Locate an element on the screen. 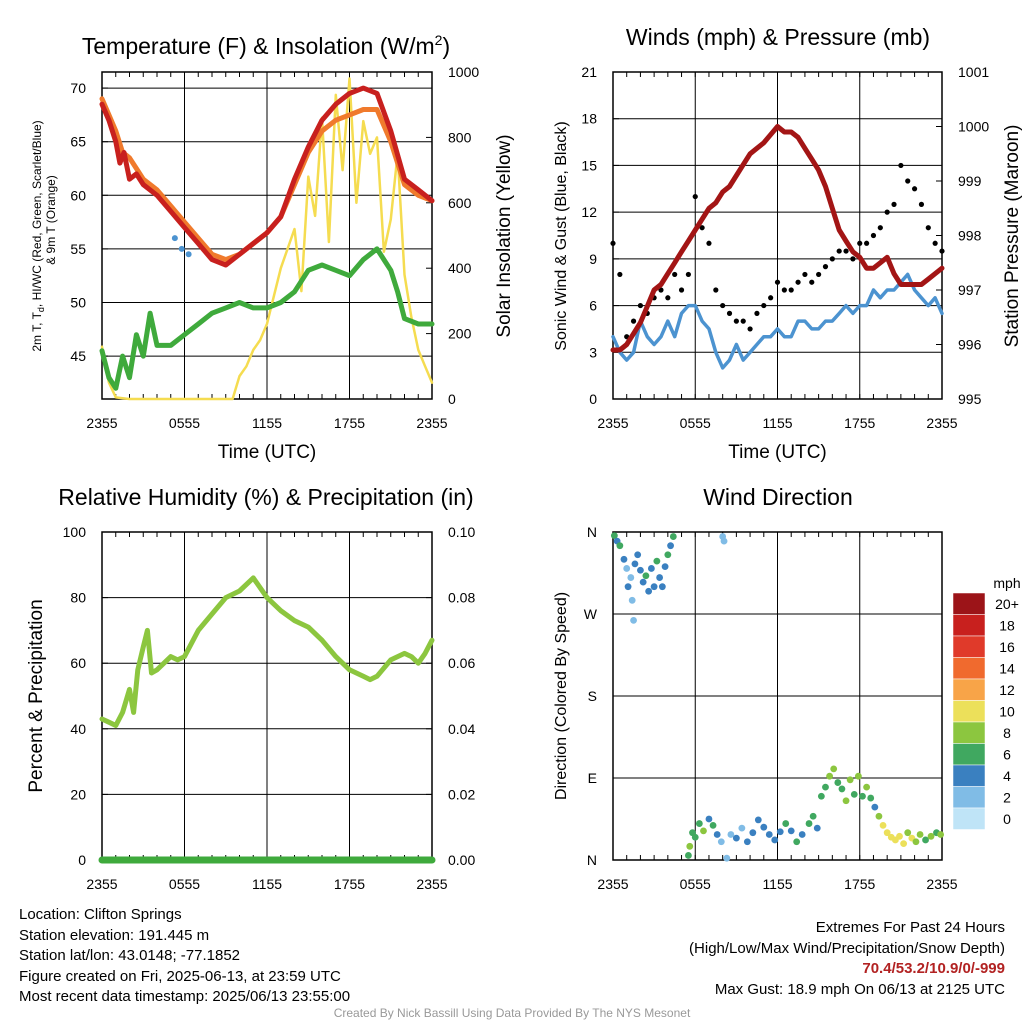  y-right-tick-label: 998 is located at coordinates (970, 236).